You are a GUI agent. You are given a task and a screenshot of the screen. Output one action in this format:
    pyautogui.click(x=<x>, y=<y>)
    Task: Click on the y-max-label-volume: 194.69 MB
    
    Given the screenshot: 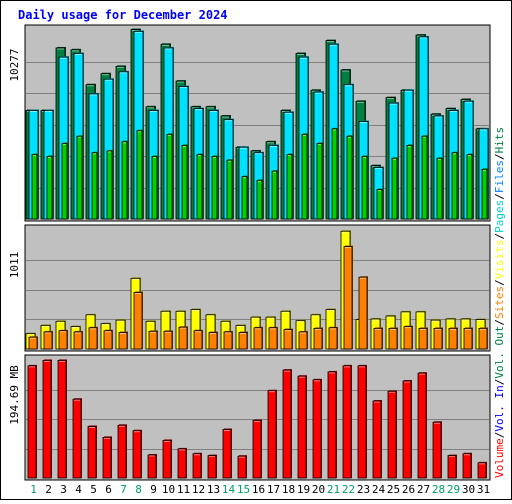 What is the action you would take?
    pyautogui.click(x=14, y=395)
    